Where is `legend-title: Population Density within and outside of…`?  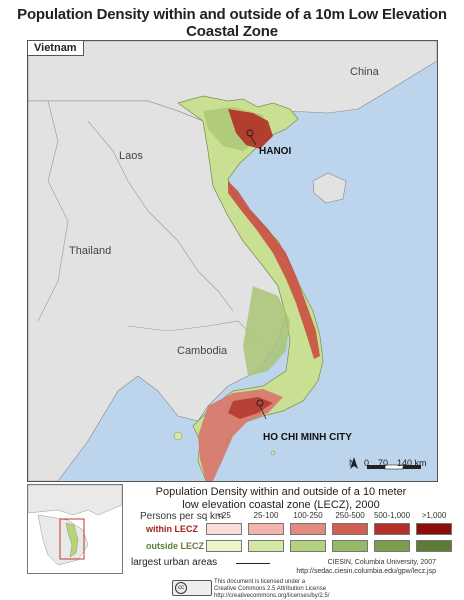
legend-title: Population Density within and outside of… is located at coordinates (281, 499).